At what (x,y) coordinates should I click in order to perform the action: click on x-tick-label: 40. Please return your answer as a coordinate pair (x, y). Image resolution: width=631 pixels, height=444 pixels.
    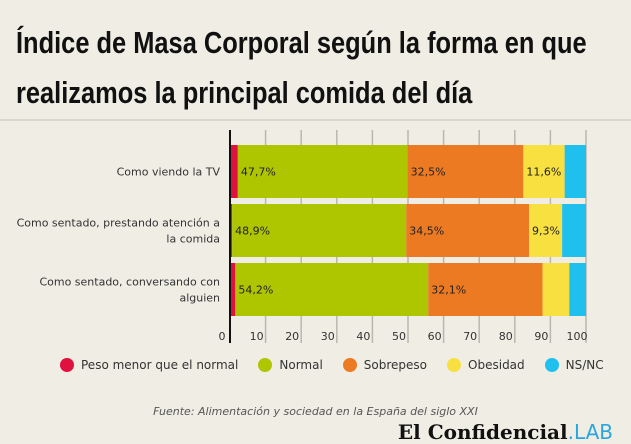
    Looking at the image, I should click on (363, 336).